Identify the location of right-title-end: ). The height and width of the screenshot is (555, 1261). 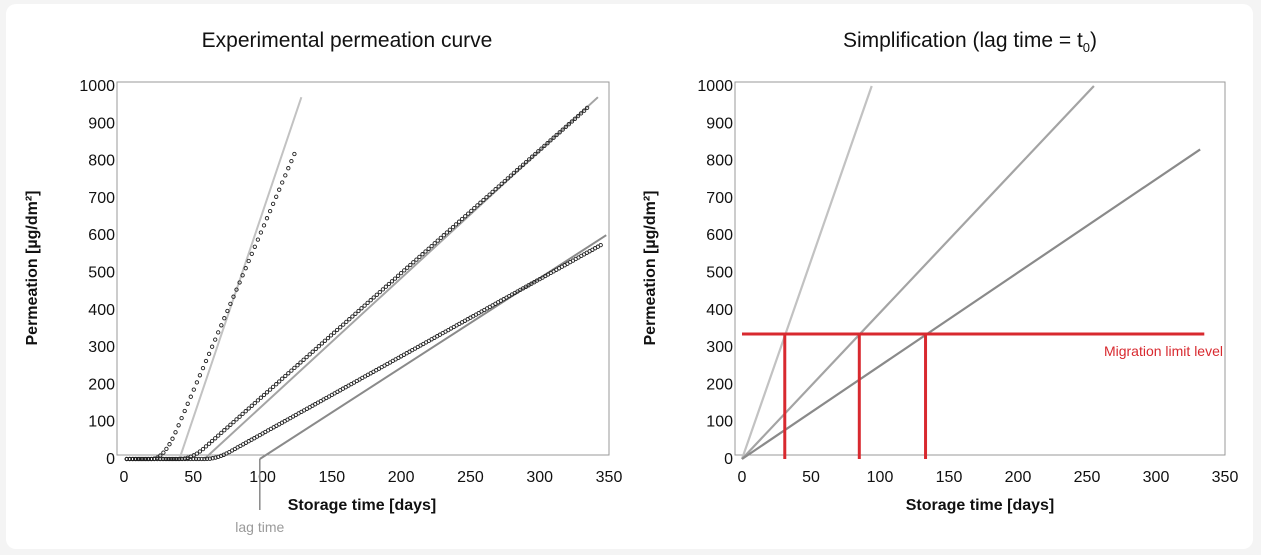
(1093, 40).